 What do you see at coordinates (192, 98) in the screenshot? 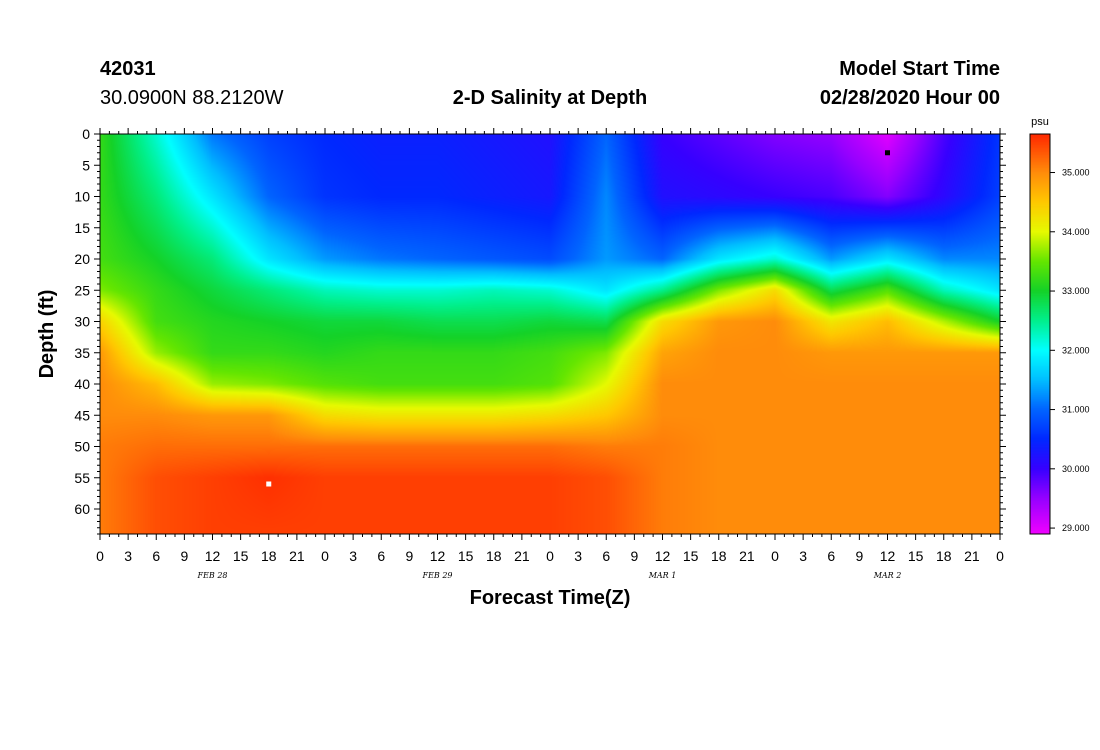
I see `station-coords: 30.0900N 88.2120W` at bounding box center [192, 98].